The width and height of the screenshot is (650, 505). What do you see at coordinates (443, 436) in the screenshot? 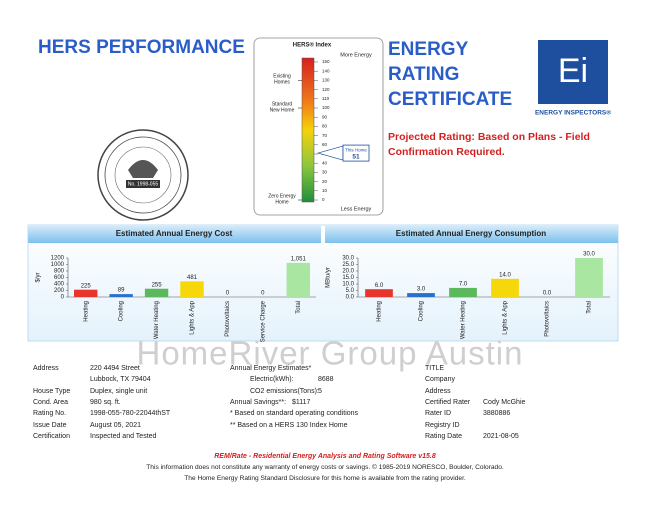
I see `detail-label: Rating Date` at bounding box center [443, 436].